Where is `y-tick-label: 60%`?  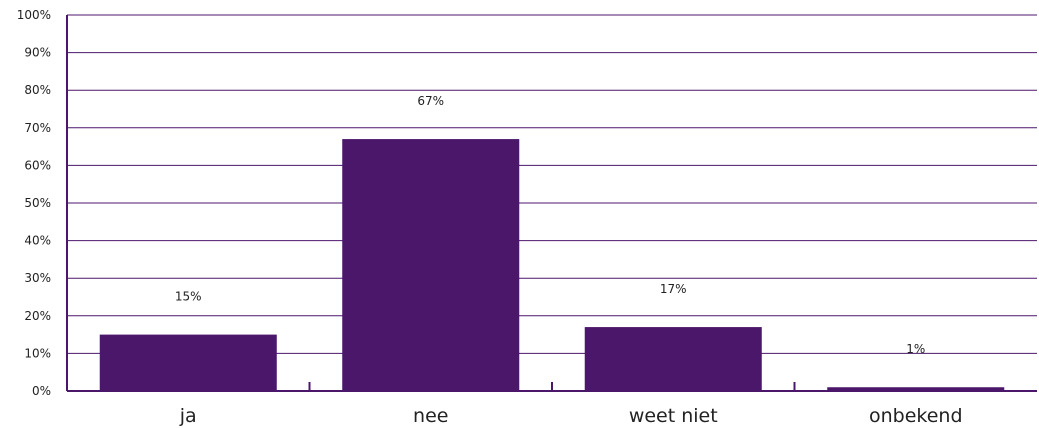
y-tick-label: 60% is located at coordinates (37, 165).